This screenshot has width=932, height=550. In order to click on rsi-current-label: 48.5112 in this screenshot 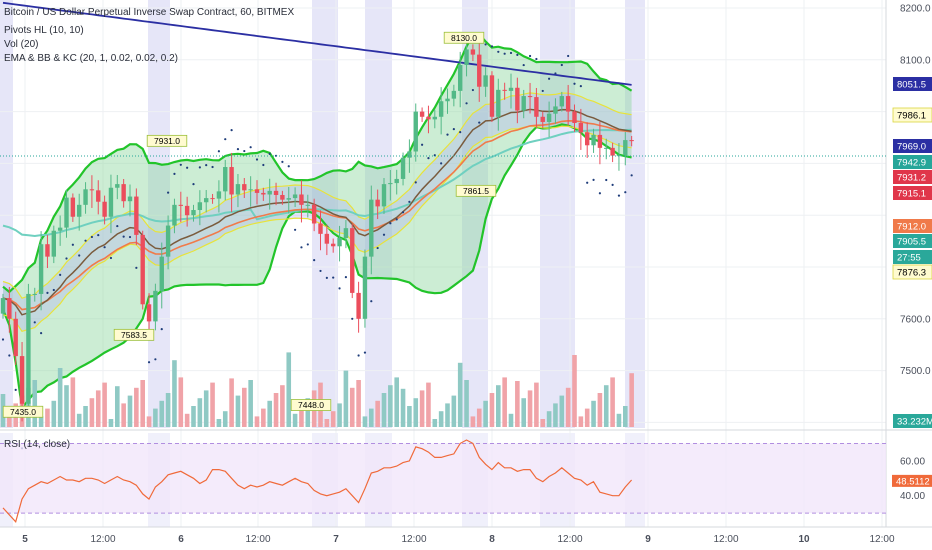, I will do `click(913, 481)`.